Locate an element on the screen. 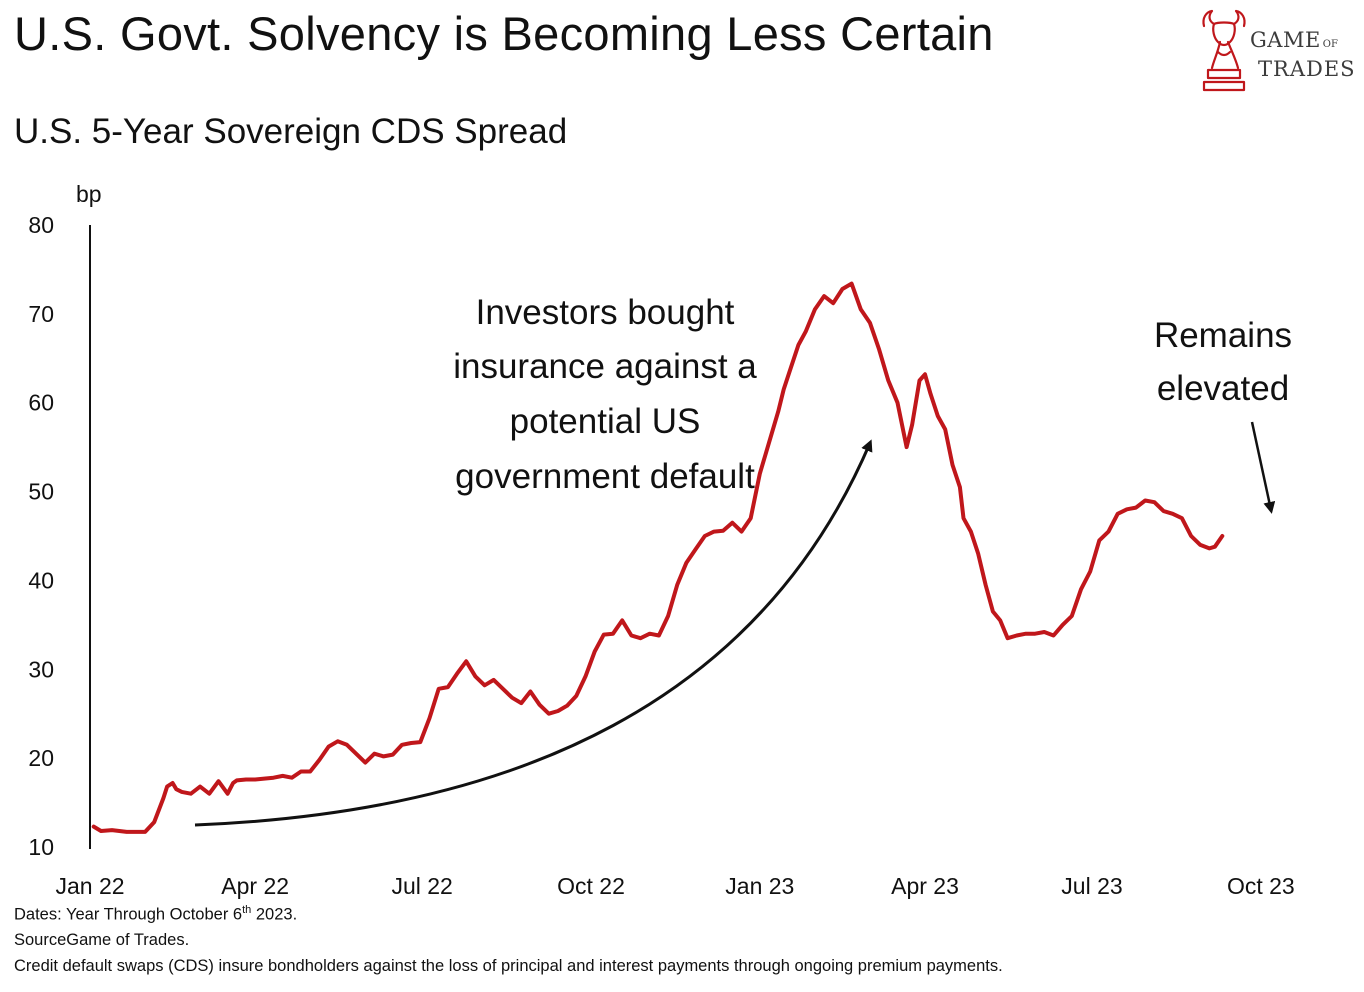 Image resolution: width=1364 pixels, height=992 pixels. x-tick-label: Apr 23 is located at coordinates (925, 886).